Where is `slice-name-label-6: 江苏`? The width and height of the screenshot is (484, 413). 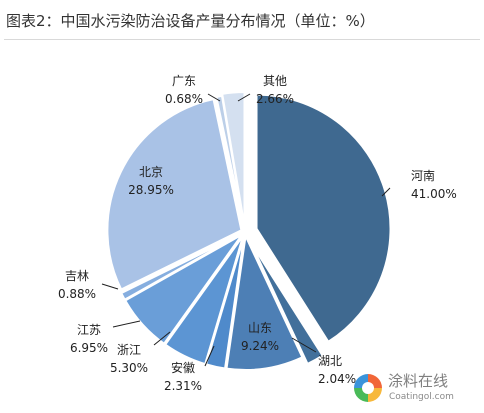 slice-name-label-6: 江苏 is located at coordinates (89, 330).